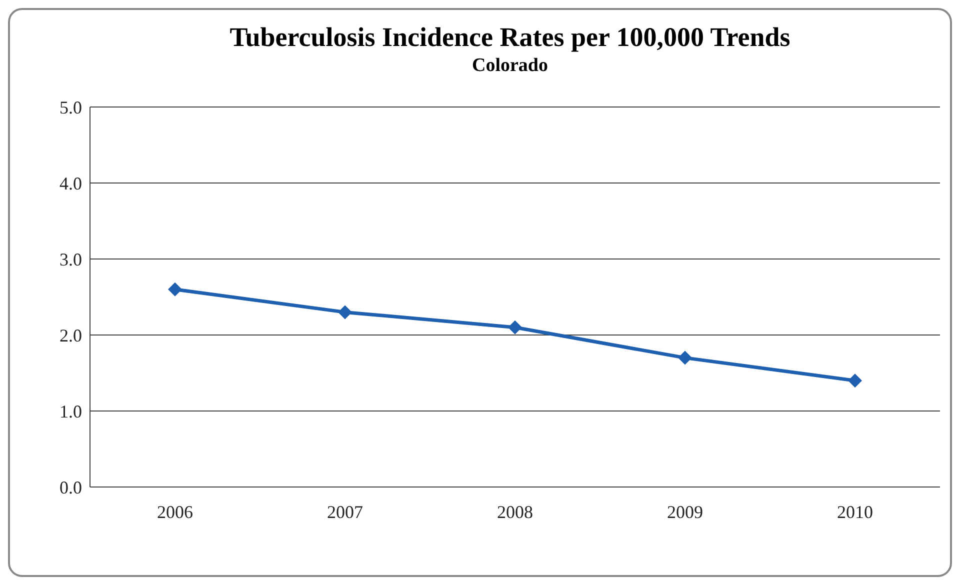 This screenshot has width=960, height=585. Describe the element at coordinates (71, 487) in the screenshot. I see `y-tick-label: 0.0` at that location.